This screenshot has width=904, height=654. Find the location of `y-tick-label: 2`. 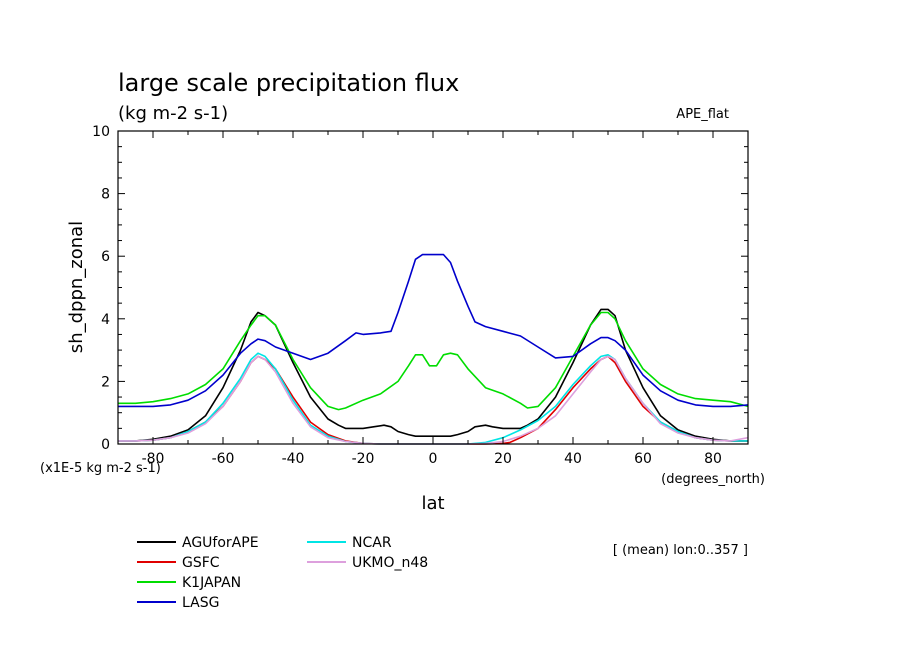

y-tick-label: 2 is located at coordinates (105, 382).